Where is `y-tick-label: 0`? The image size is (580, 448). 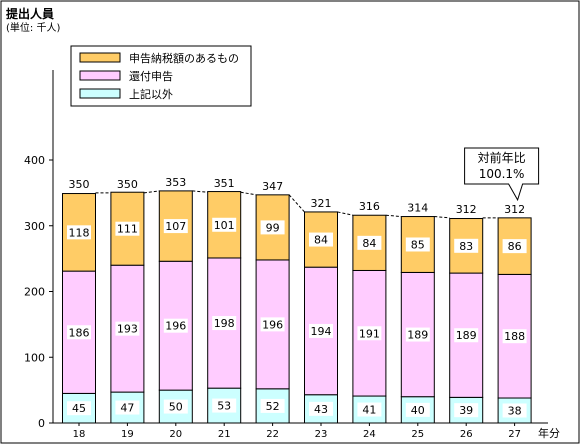 y-tick-label: 0 is located at coordinates (41, 423).